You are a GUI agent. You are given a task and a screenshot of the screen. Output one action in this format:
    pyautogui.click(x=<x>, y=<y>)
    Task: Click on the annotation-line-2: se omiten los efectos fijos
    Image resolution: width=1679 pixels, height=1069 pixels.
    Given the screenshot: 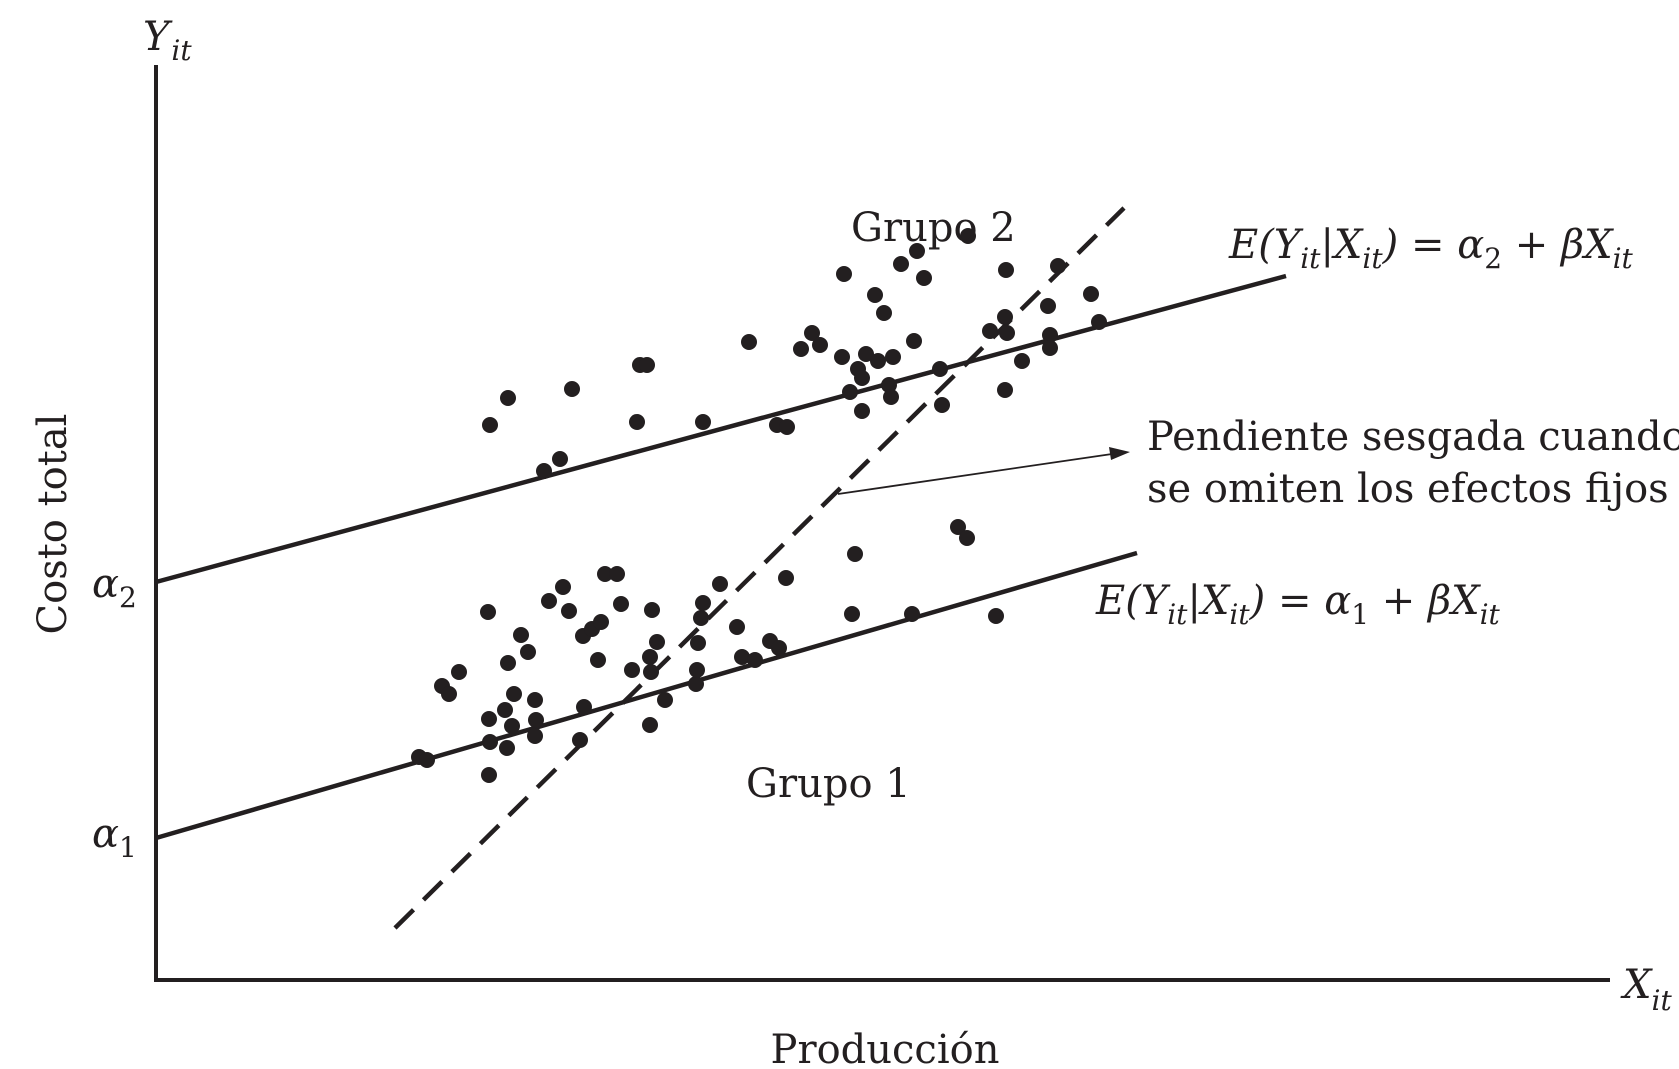 What is the action you would take?
    pyautogui.click(x=1408, y=489)
    